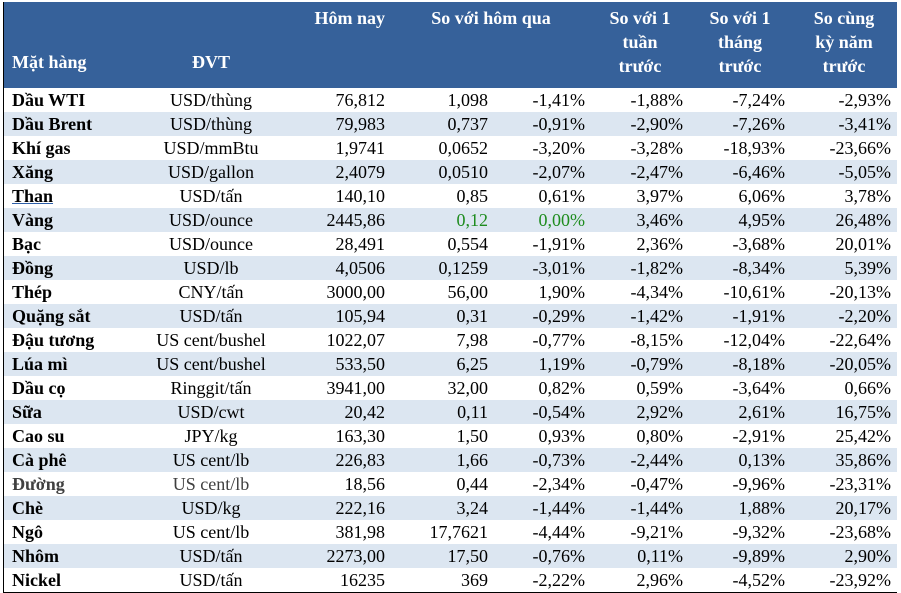  What do you see at coordinates (211, 268) in the screenshot?
I see `cell-unit: USD/lb` at bounding box center [211, 268].